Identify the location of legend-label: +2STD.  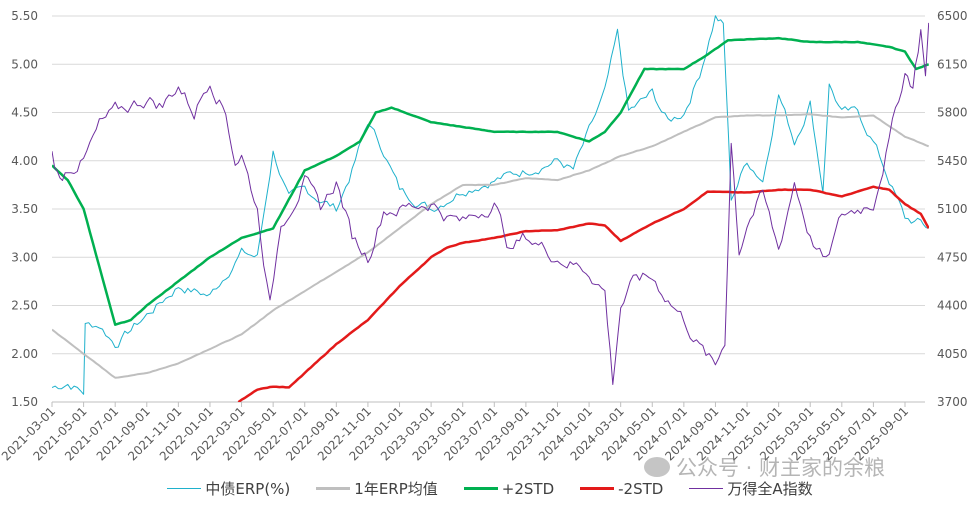
(528, 488).